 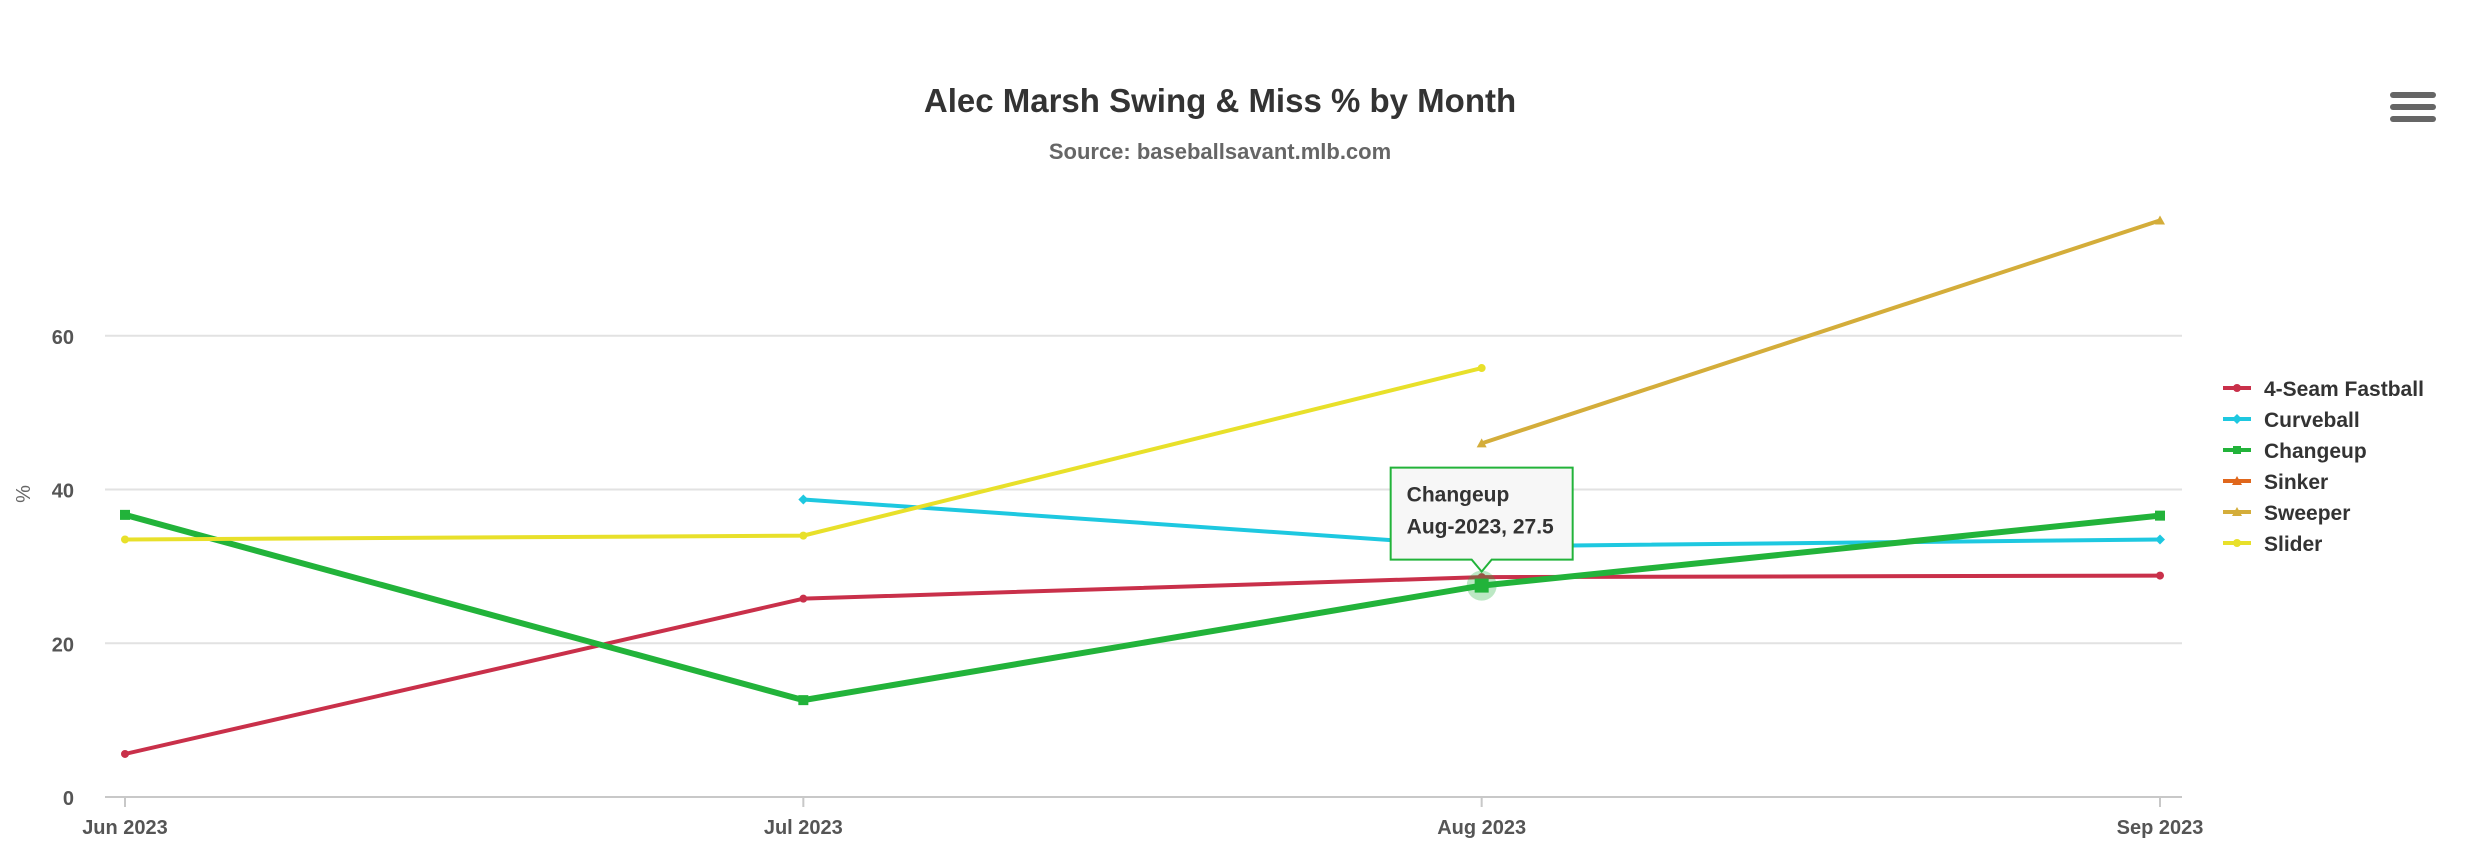 I want to click on y-tick-label: 60, so click(x=63, y=338).